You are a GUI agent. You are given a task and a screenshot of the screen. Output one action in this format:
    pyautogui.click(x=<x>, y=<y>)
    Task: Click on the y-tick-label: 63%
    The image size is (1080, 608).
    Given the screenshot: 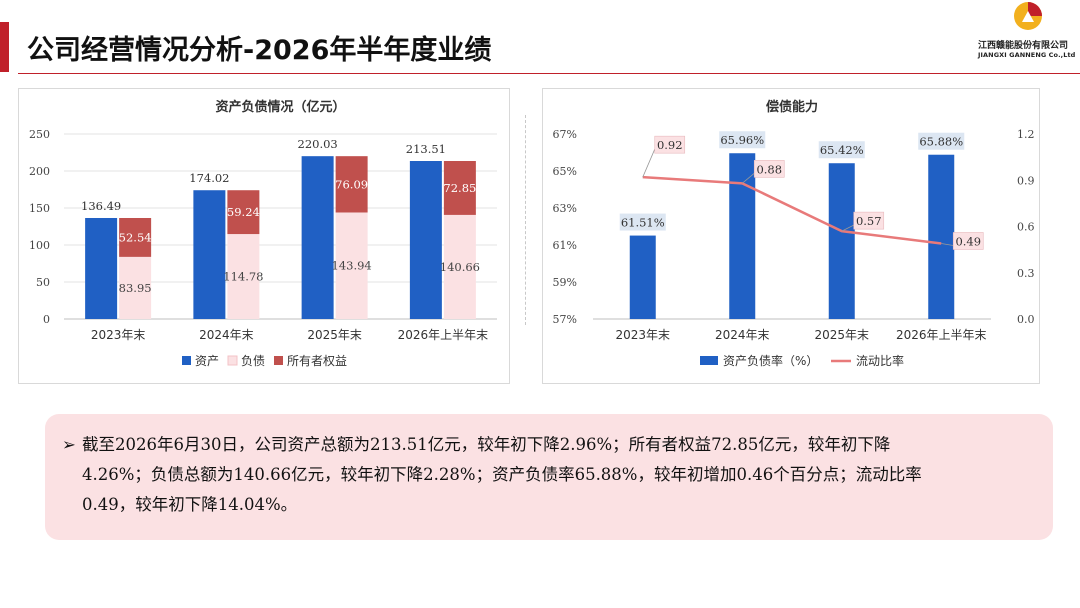 What is the action you would take?
    pyautogui.click(x=565, y=208)
    